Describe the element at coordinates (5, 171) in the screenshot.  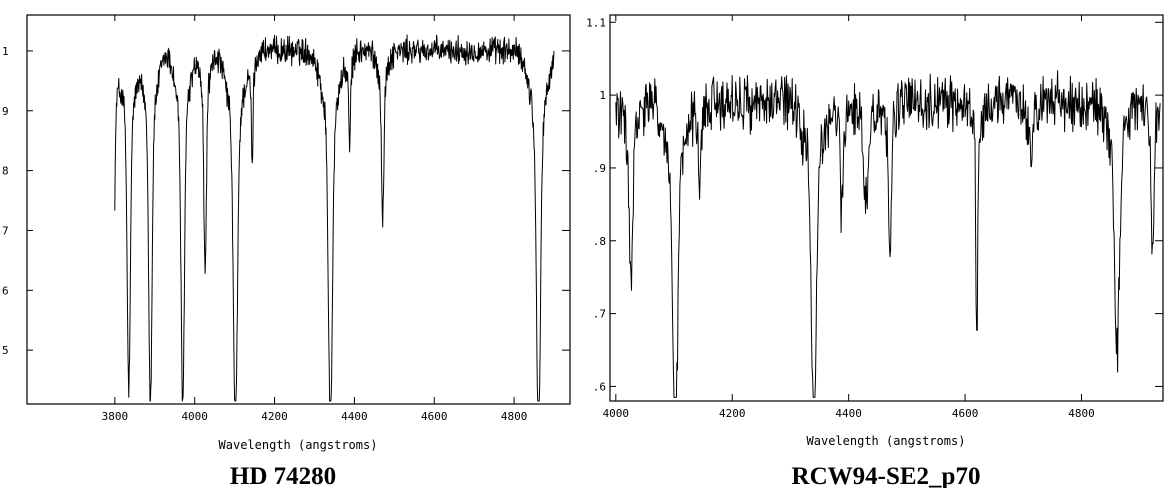
I see `y-tick-label: 8` at that location.